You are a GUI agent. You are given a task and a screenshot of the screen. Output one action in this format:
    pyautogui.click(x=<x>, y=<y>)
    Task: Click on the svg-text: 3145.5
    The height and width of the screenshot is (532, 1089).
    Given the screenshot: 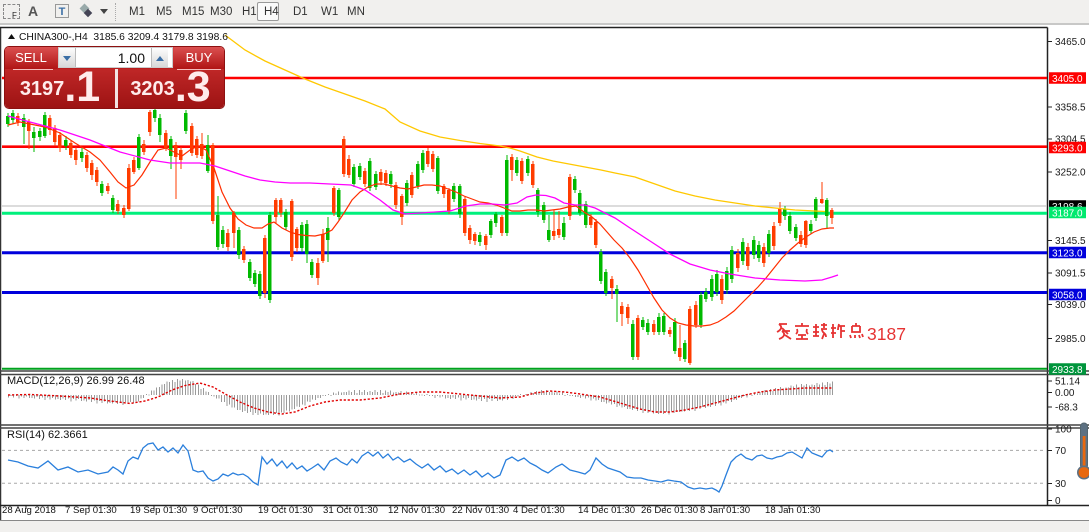 What is the action you would take?
    pyautogui.click(x=1070, y=241)
    